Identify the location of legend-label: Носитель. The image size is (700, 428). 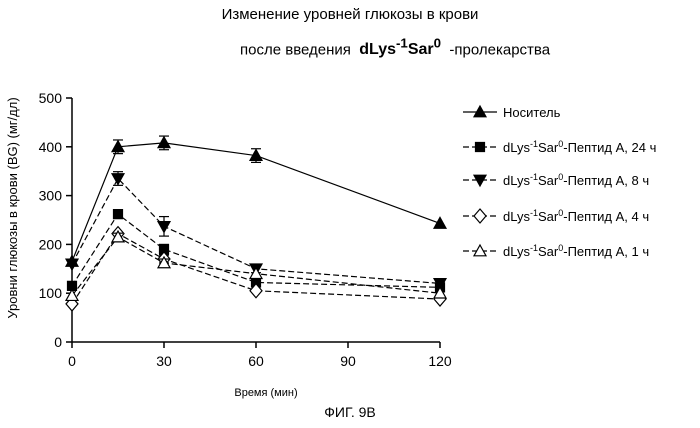
(532, 112).